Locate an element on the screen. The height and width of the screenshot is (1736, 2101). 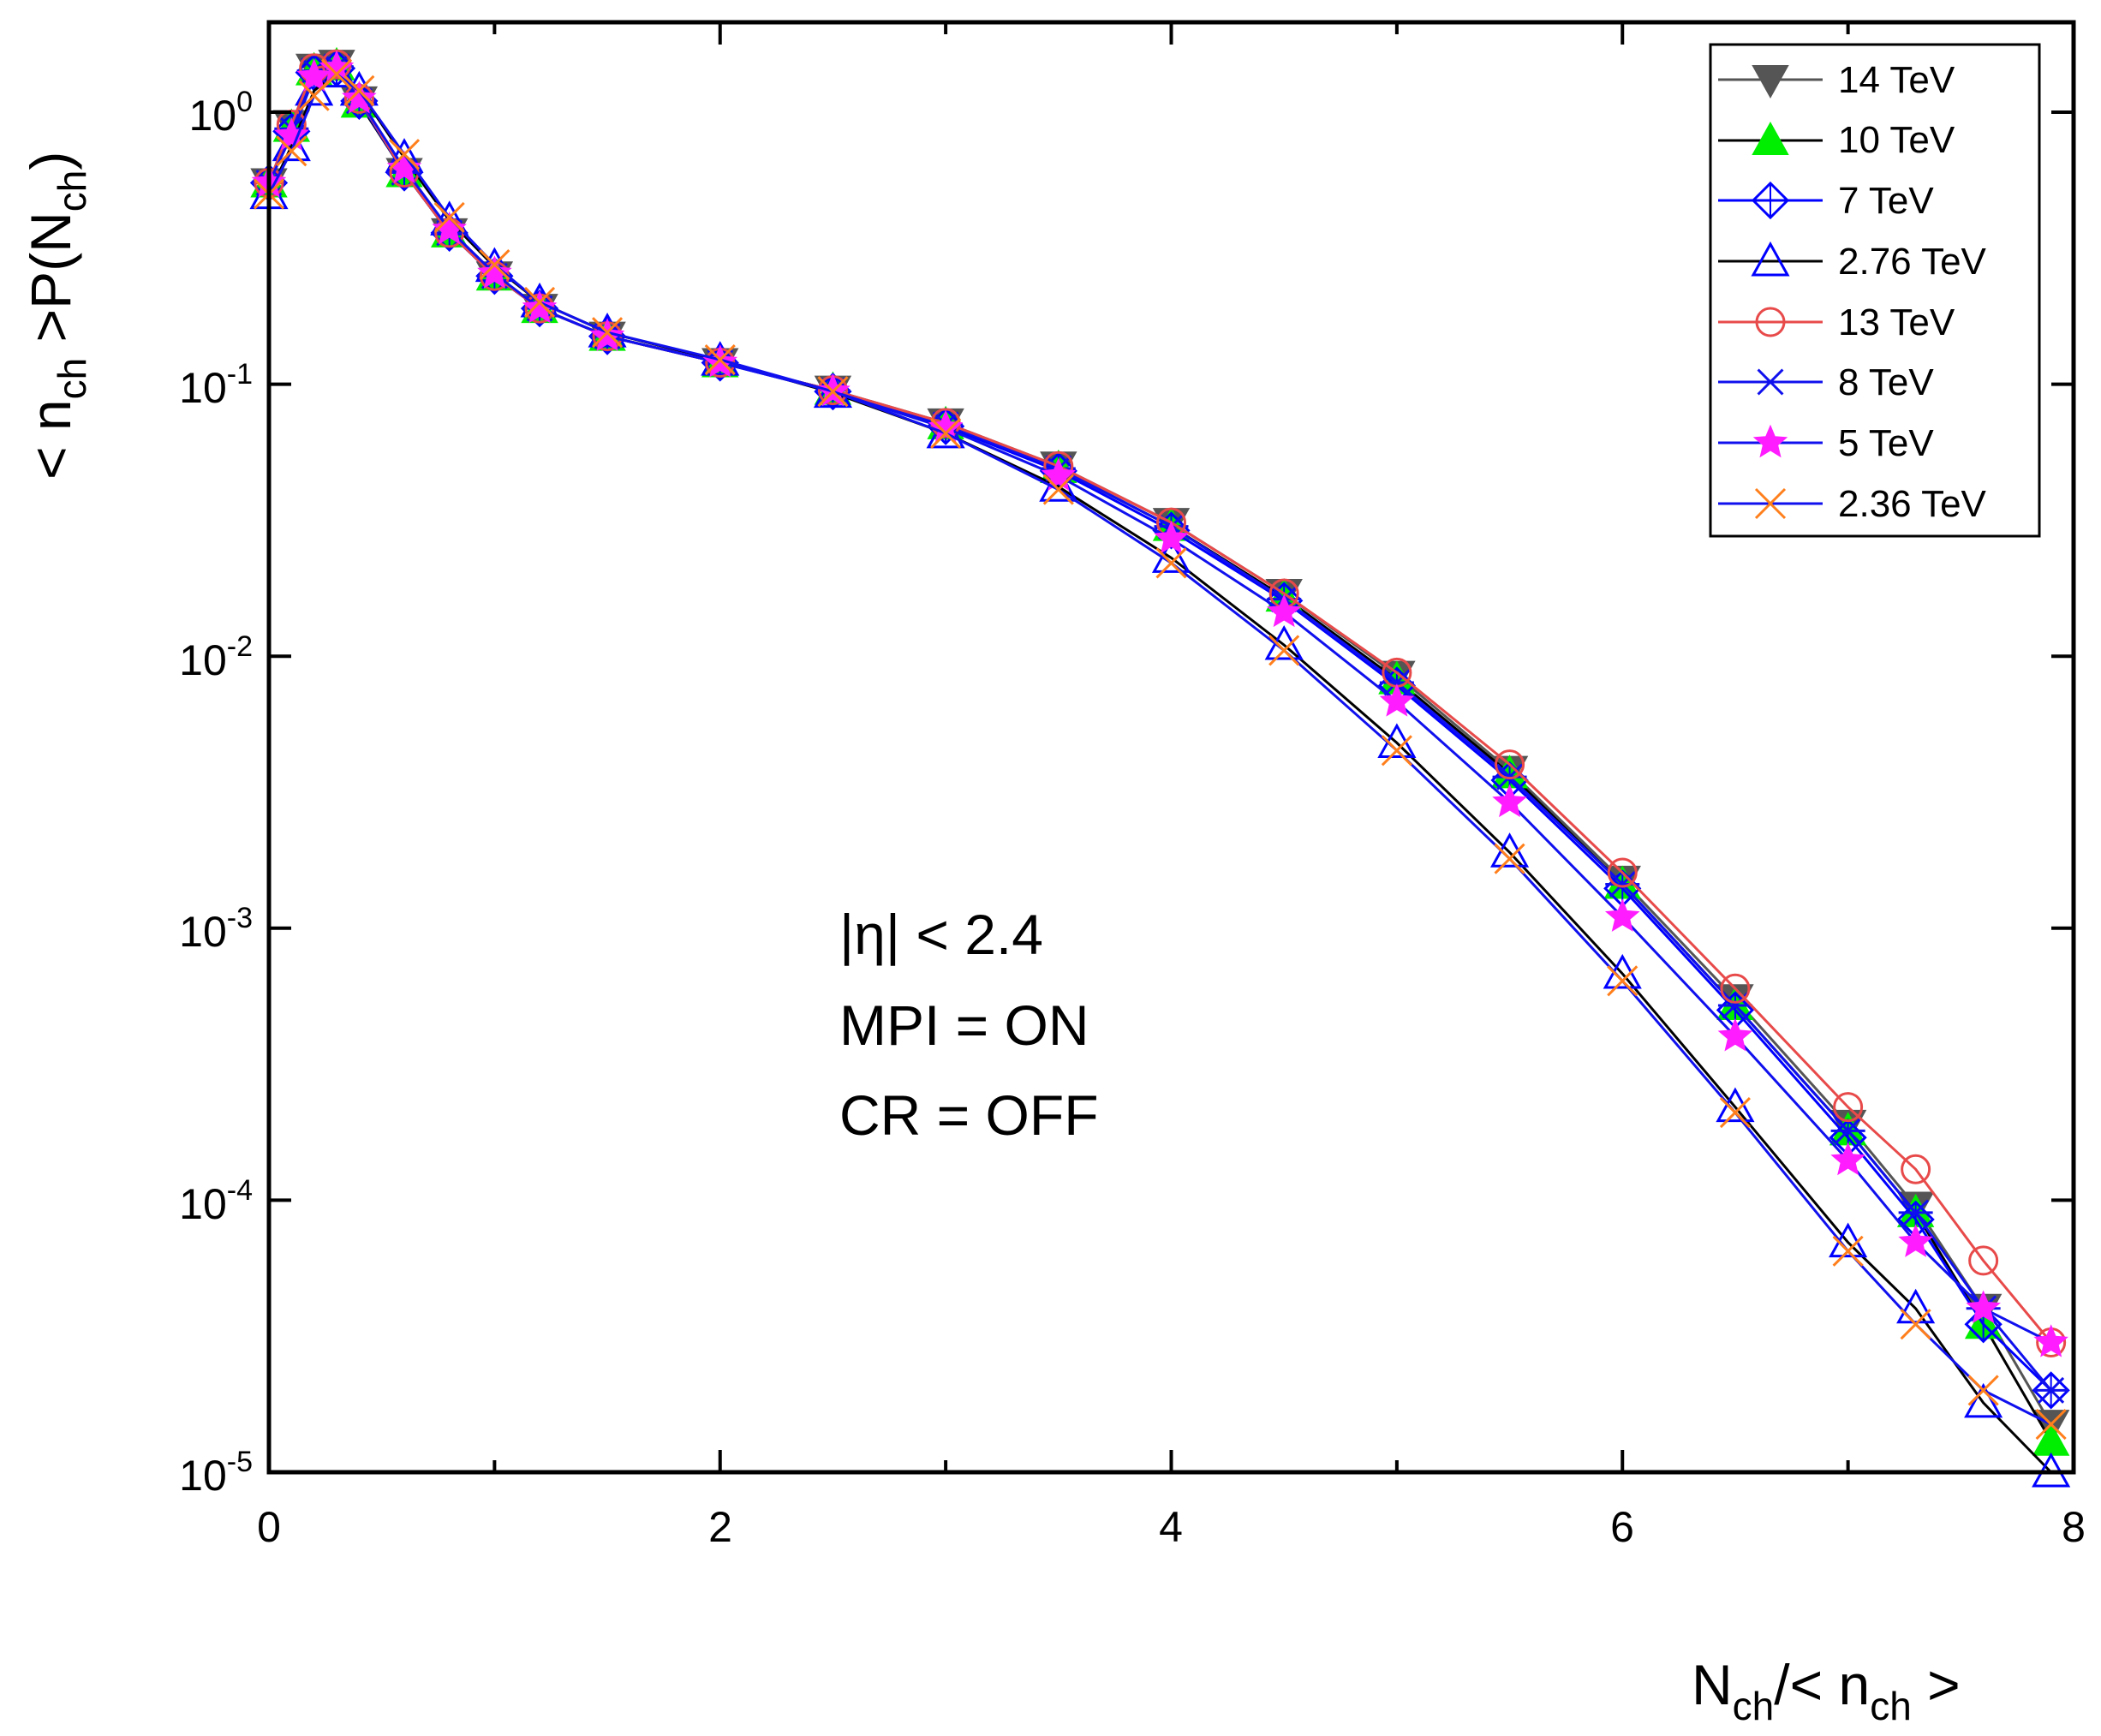
y-tick-label: 10⁰ is located at coordinates (220, 113).